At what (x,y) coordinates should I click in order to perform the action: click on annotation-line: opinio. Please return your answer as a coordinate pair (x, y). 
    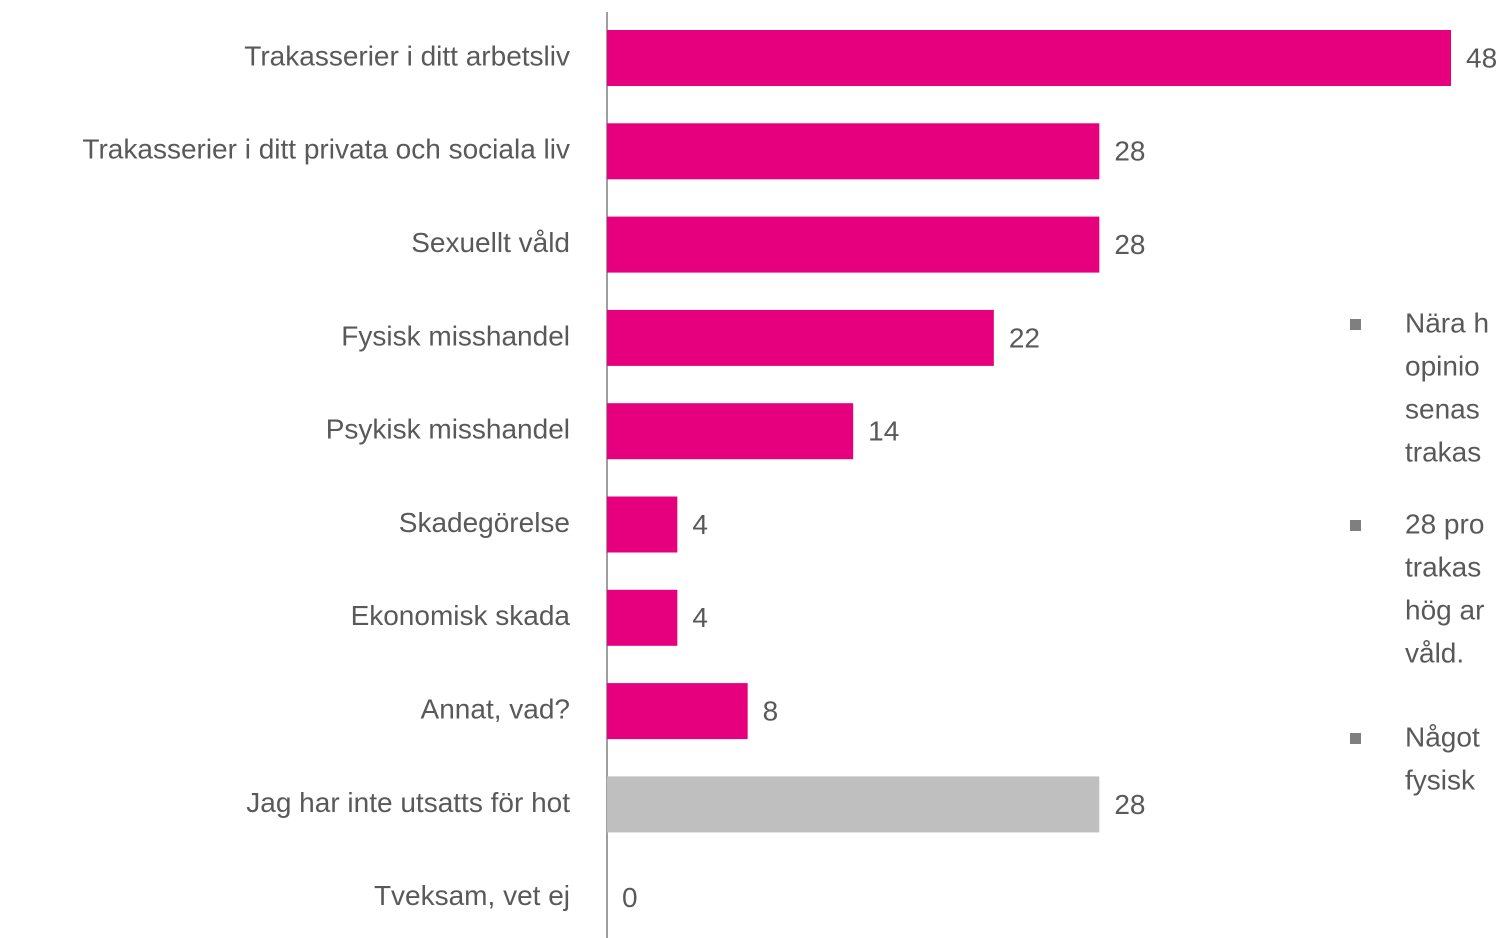
    Looking at the image, I should click on (1442, 365).